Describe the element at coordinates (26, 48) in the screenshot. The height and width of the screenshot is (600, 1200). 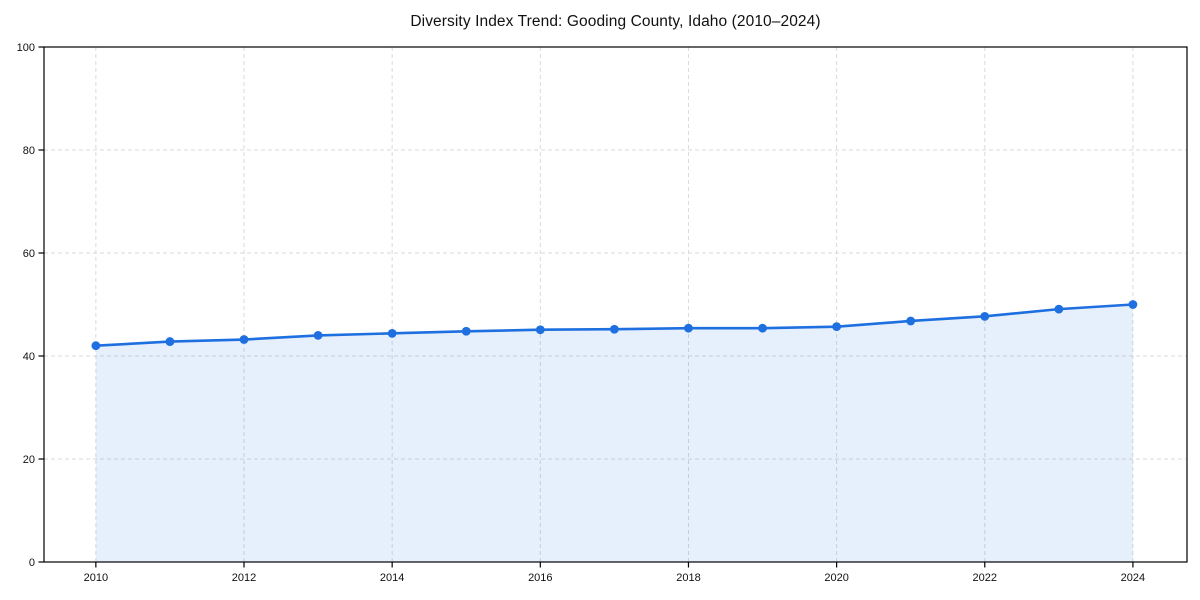
I see `y-tick-label: 100` at that location.